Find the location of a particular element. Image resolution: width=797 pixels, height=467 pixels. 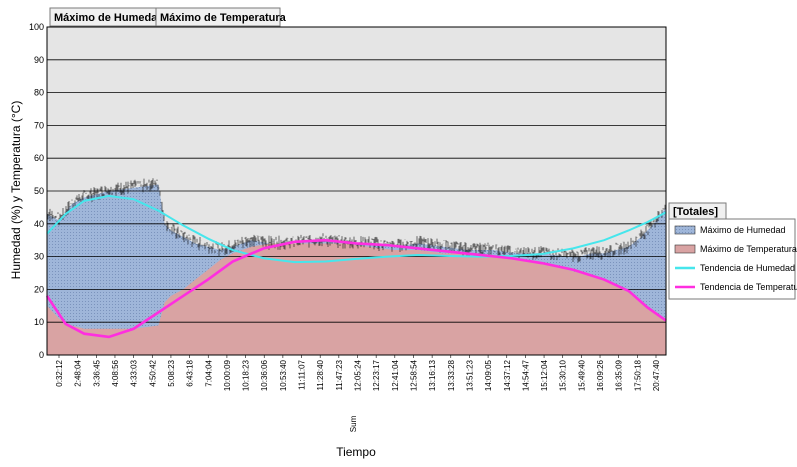

x-tick-label: 0:32:12 is located at coordinates (59, 372).